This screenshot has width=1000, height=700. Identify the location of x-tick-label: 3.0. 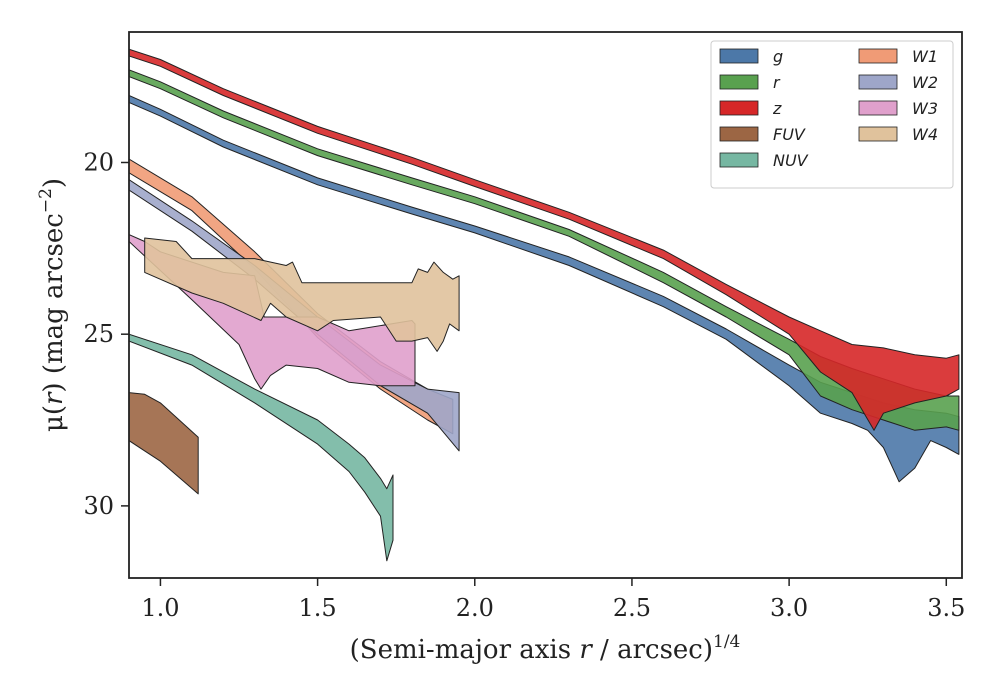
(789, 608).